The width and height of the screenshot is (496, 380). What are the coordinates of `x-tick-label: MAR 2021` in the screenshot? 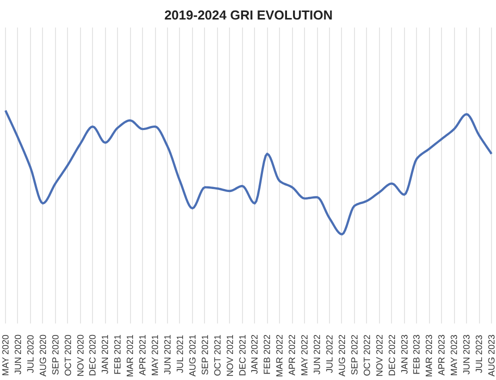 It's located at (130, 356).